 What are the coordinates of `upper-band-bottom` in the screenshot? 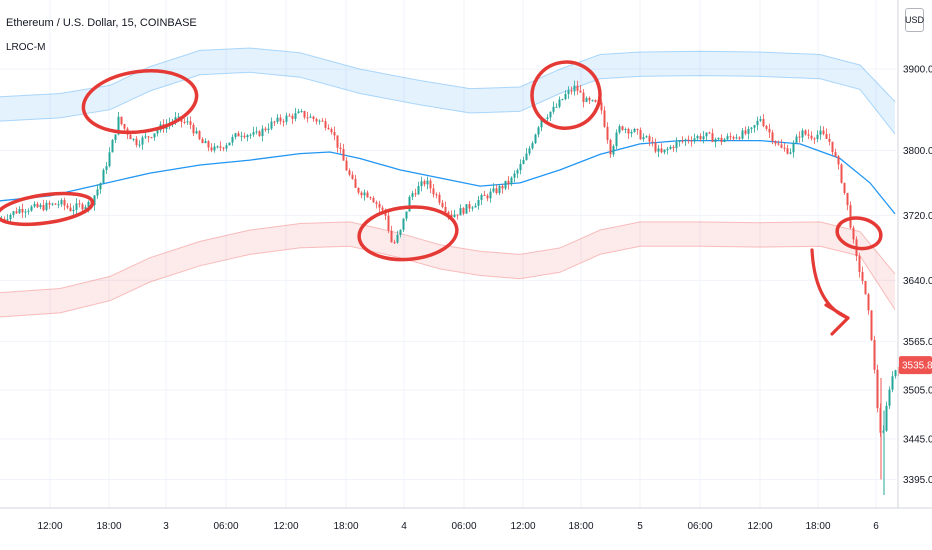 It's located at (448, 103).